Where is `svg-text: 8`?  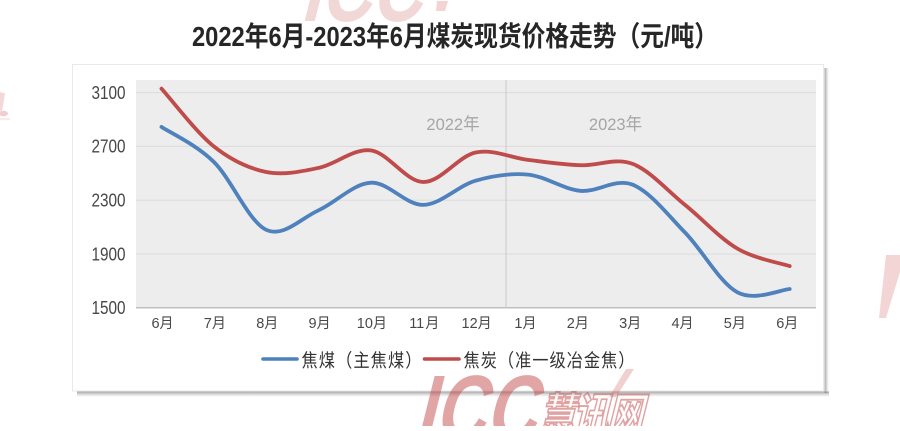 svg-text: 8 is located at coordinates (260, 324).